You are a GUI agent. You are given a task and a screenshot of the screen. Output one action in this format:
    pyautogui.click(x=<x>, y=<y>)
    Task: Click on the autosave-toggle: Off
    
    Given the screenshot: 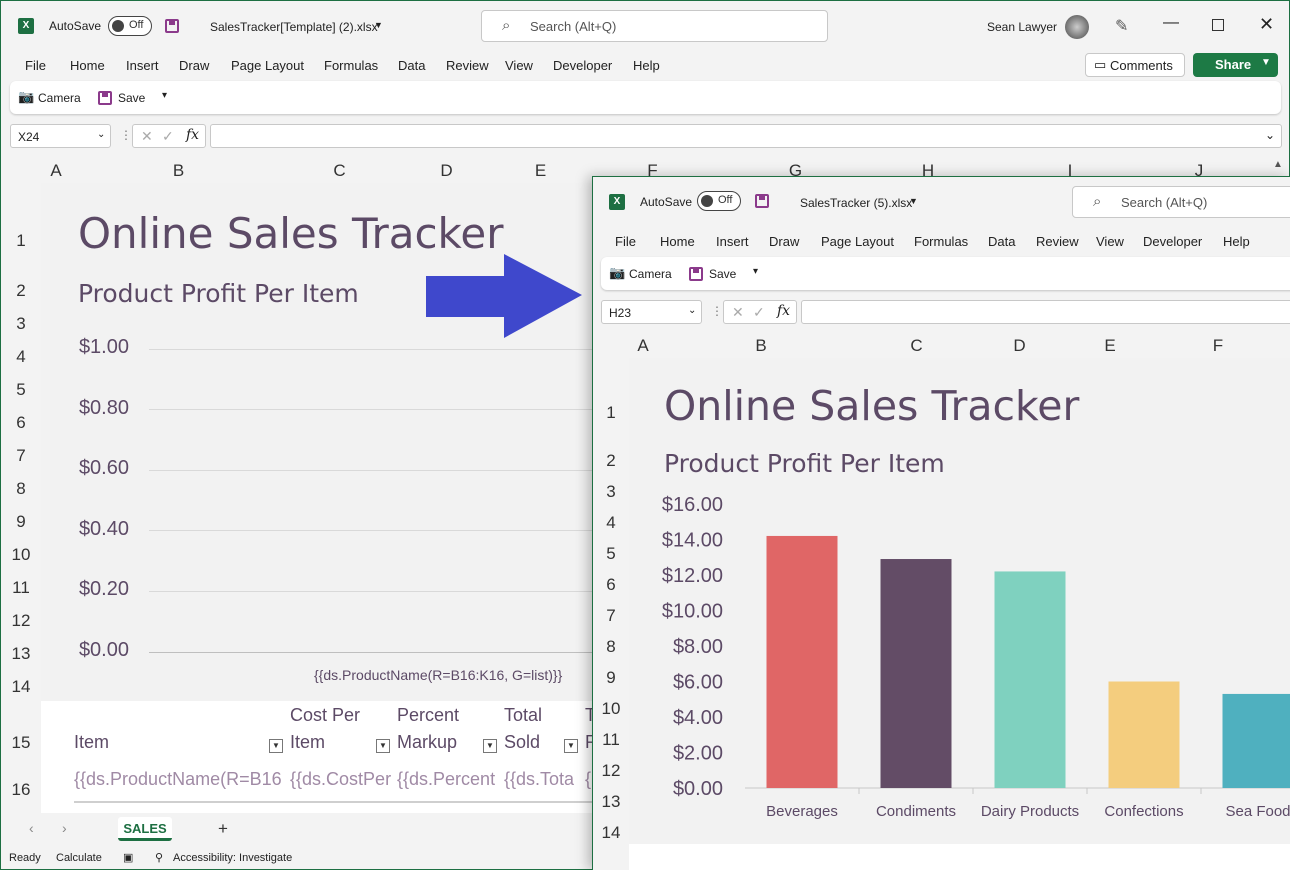 What is the action you would take?
    pyautogui.click(x=719, y=201)
    